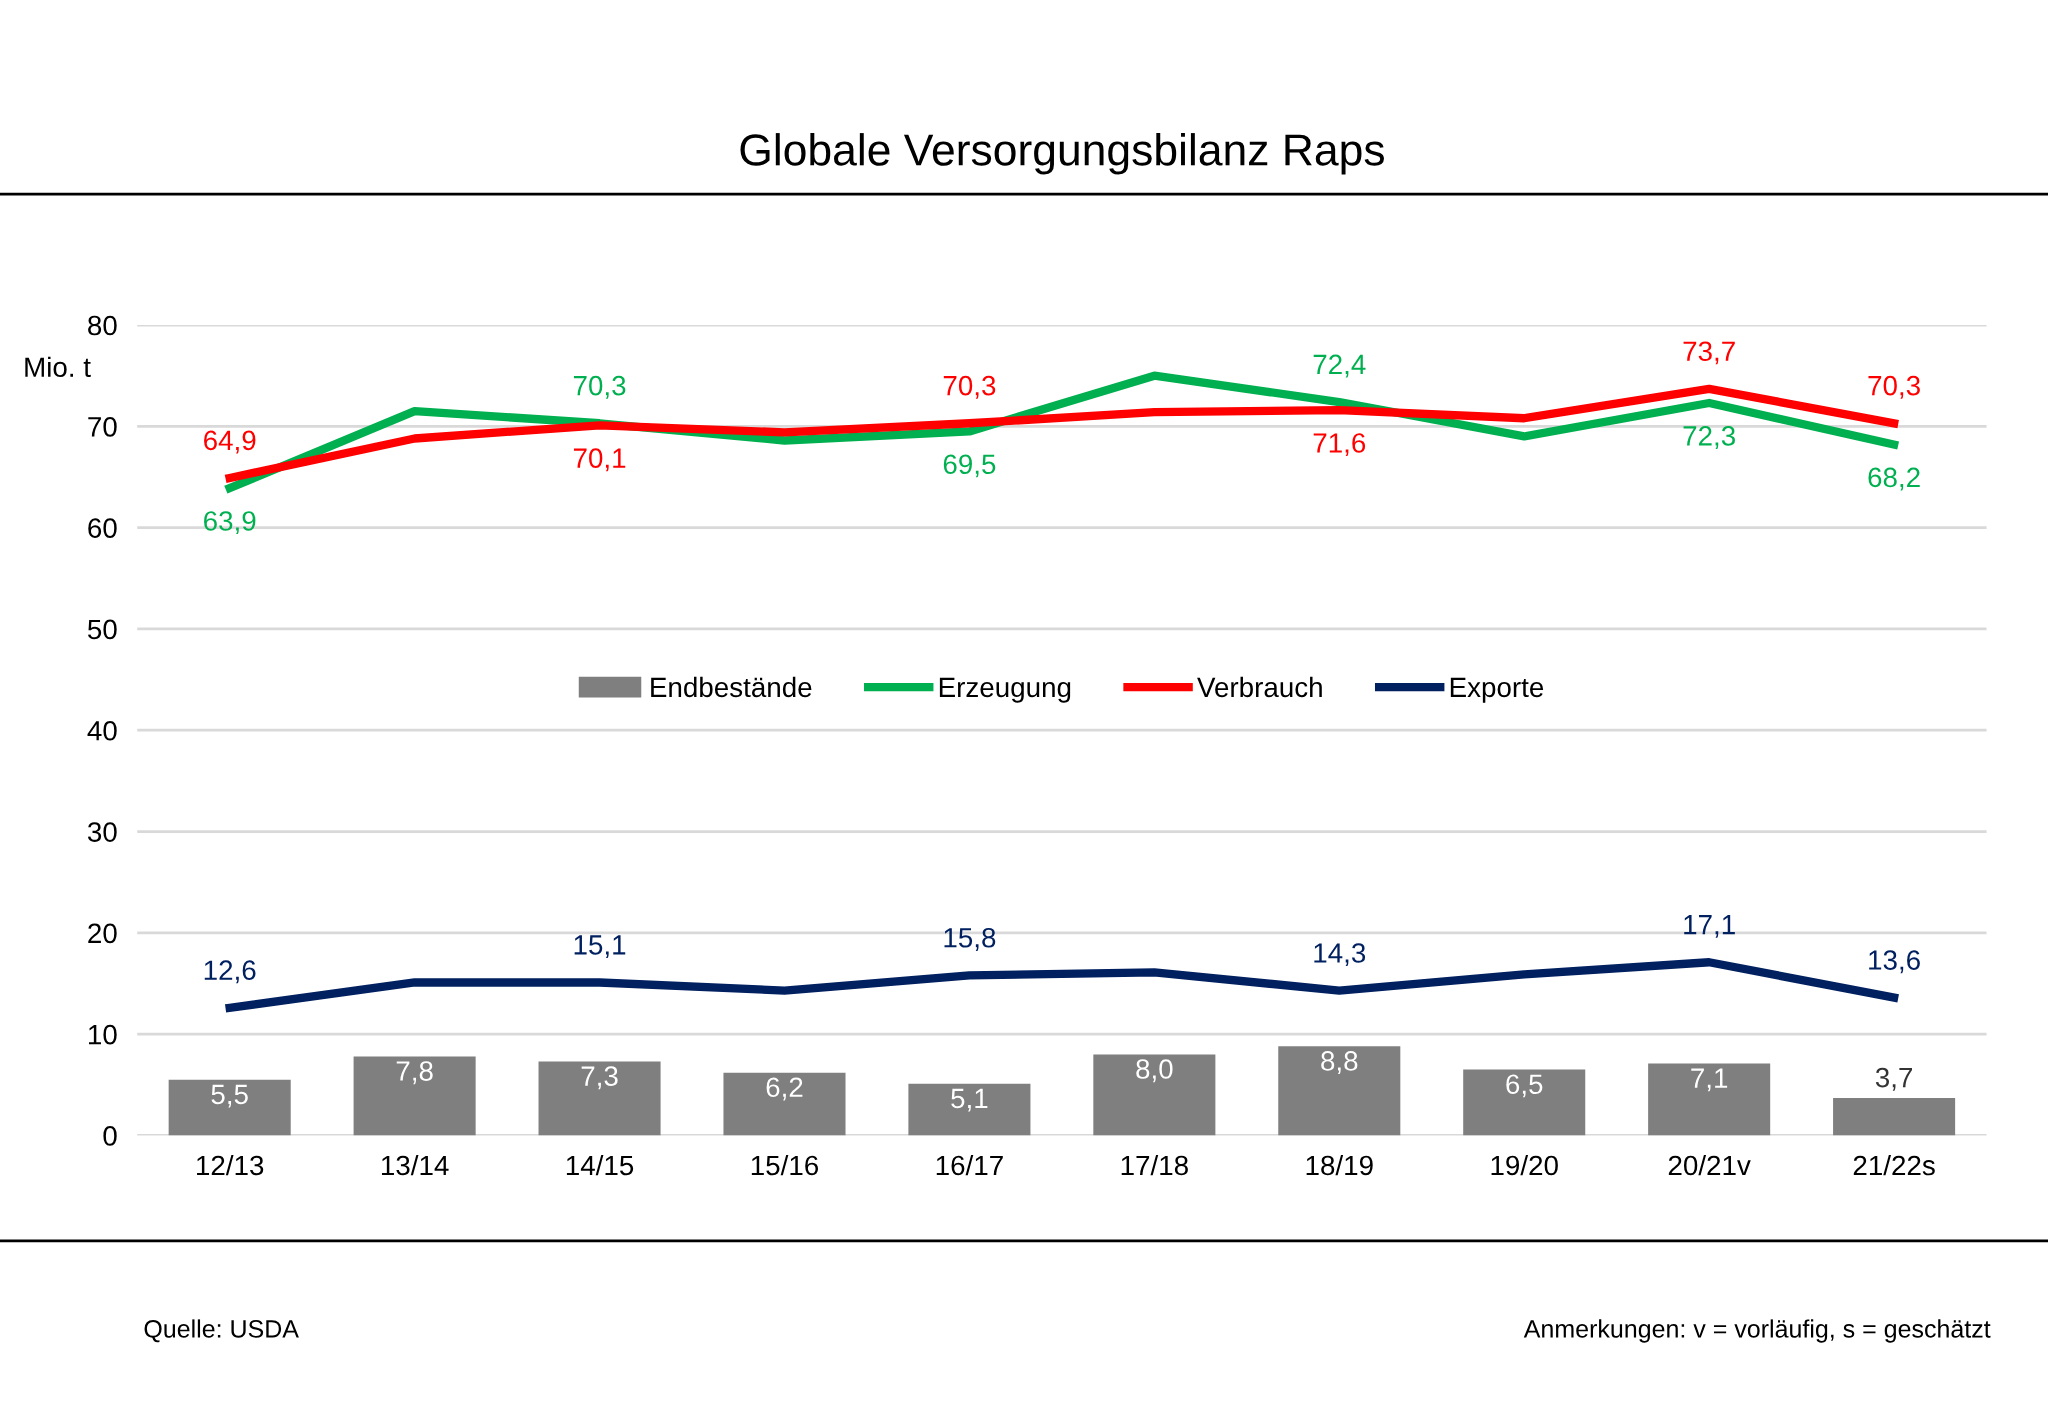  What do you see at coordinates (1339, 1063) in the screenshot?
I see `data-label: 8,8` at bounding box center [1339, 1063].